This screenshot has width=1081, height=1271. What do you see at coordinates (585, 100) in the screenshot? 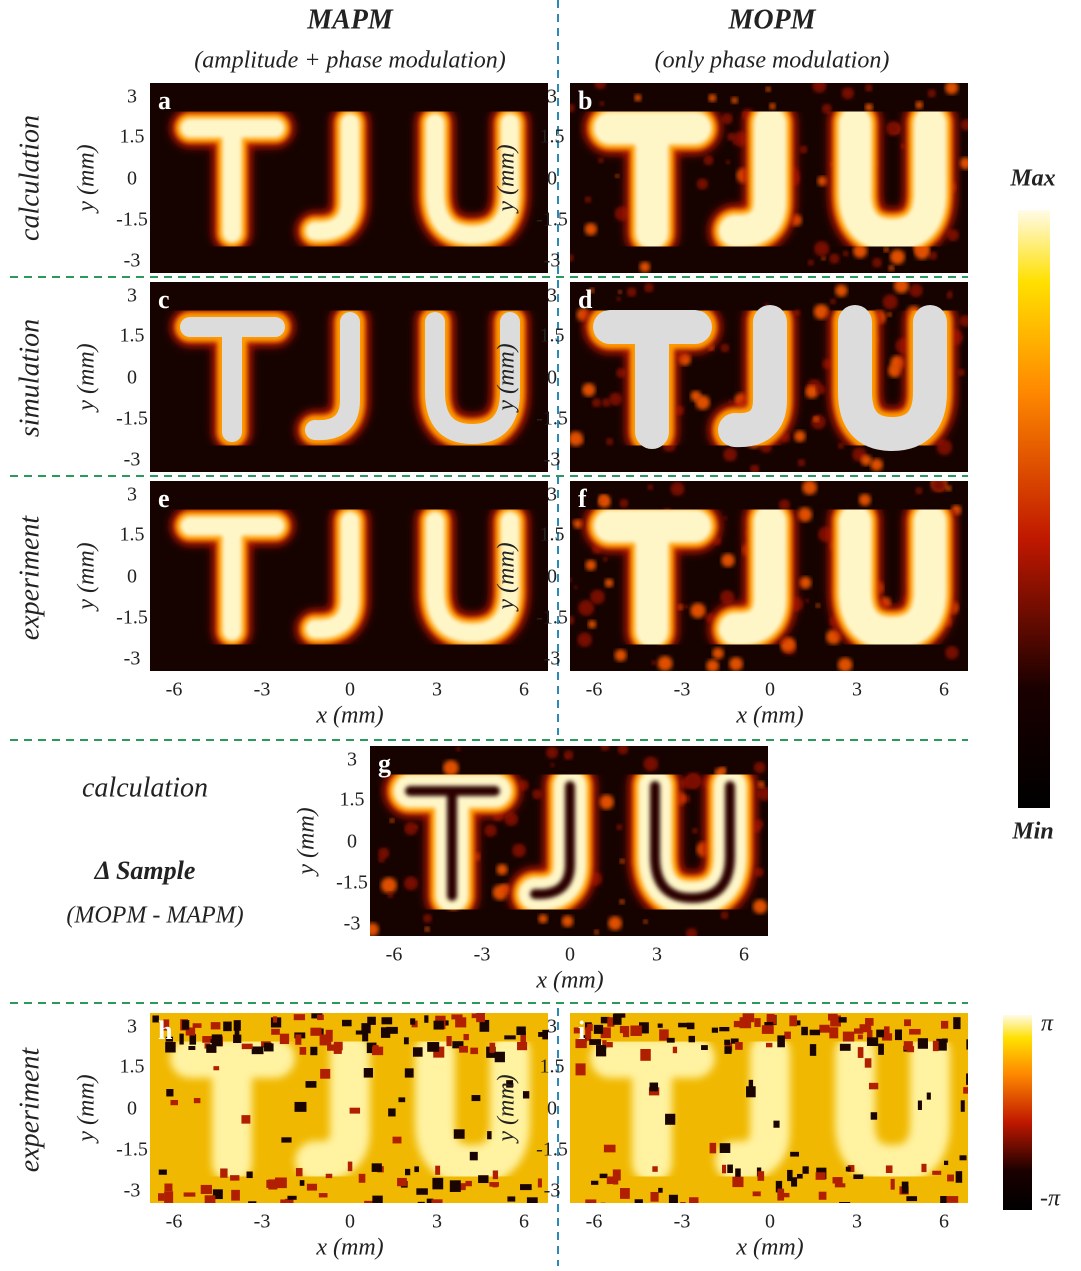
I see `panel-label: b` at bounding box center [585, 100].